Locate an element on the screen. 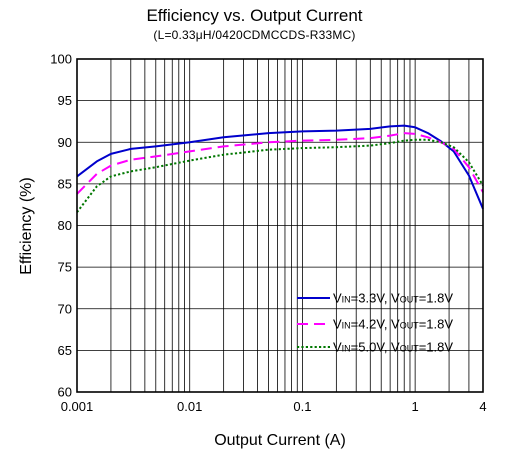  legend-label-3: VIN=5.0V, VOUT=1.8V is located at coordinates (393, 347).